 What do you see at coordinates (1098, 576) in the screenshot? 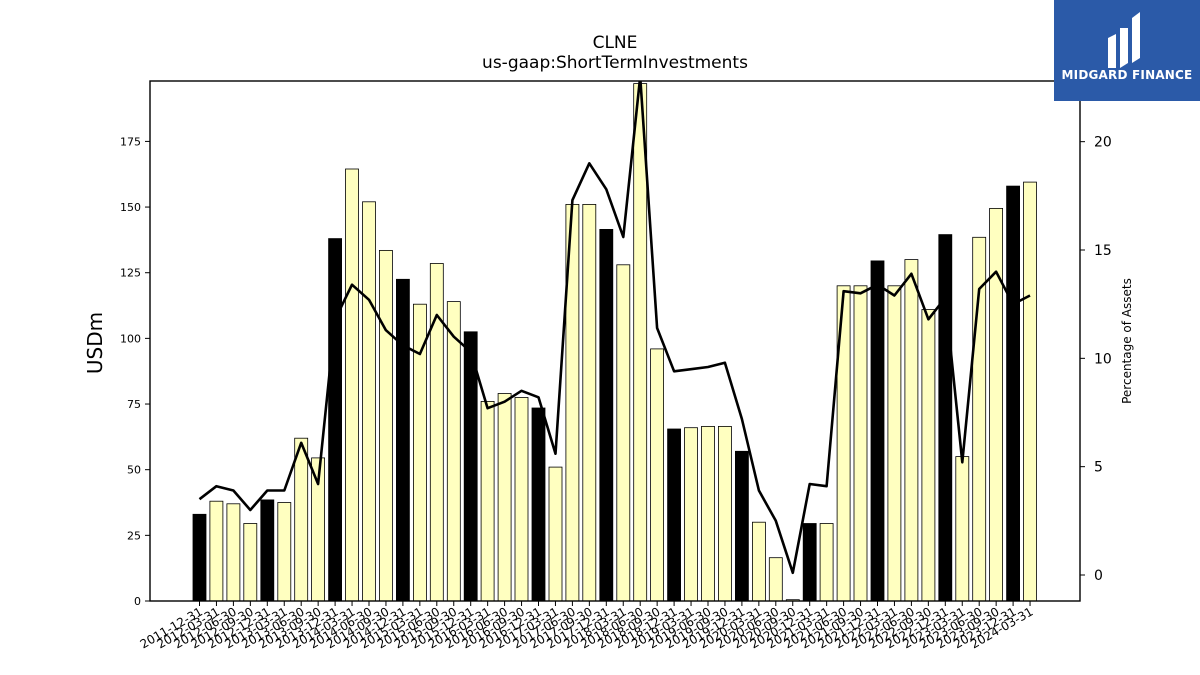
I see `y2-tick-label: 0` at bounding box center [1098, 576].